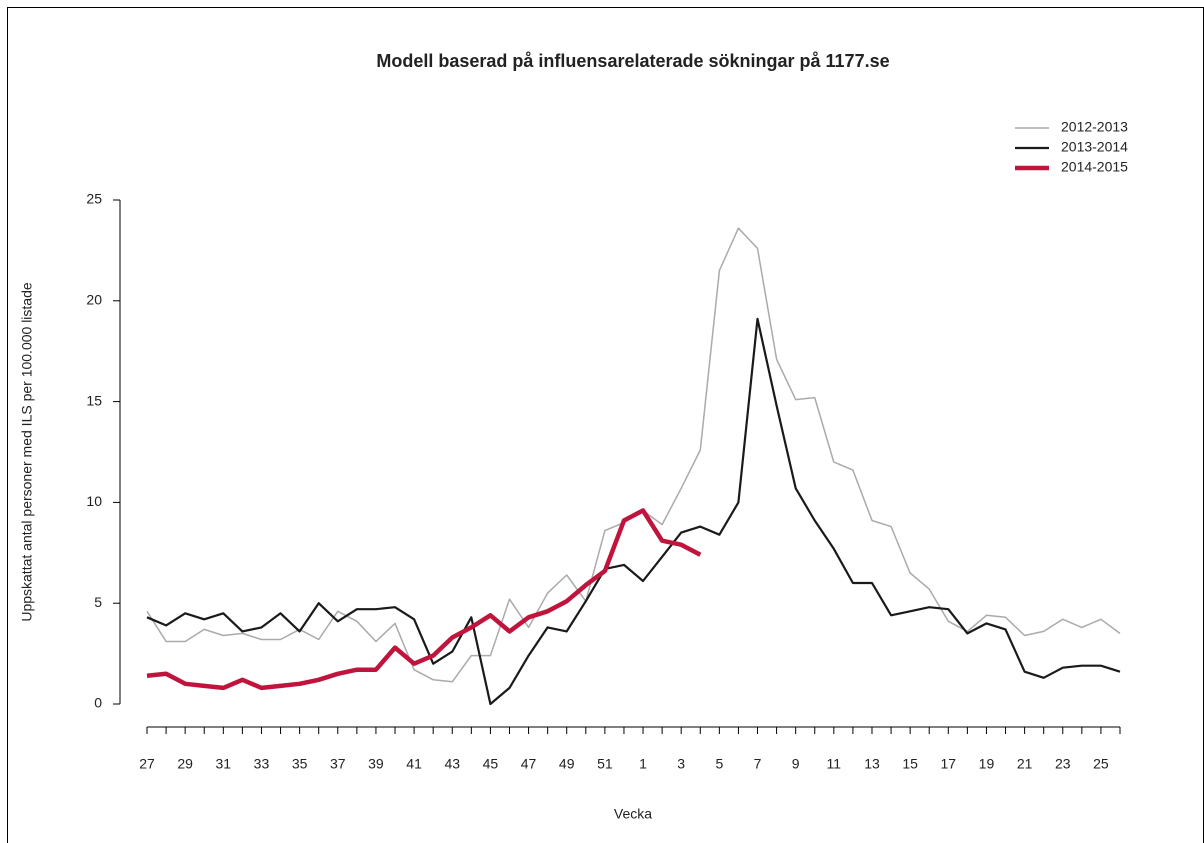  What do you see at coordinates (872, 764) in the screenshot?
I see `x-tick-label: 13` at bounding box center [872, 764].